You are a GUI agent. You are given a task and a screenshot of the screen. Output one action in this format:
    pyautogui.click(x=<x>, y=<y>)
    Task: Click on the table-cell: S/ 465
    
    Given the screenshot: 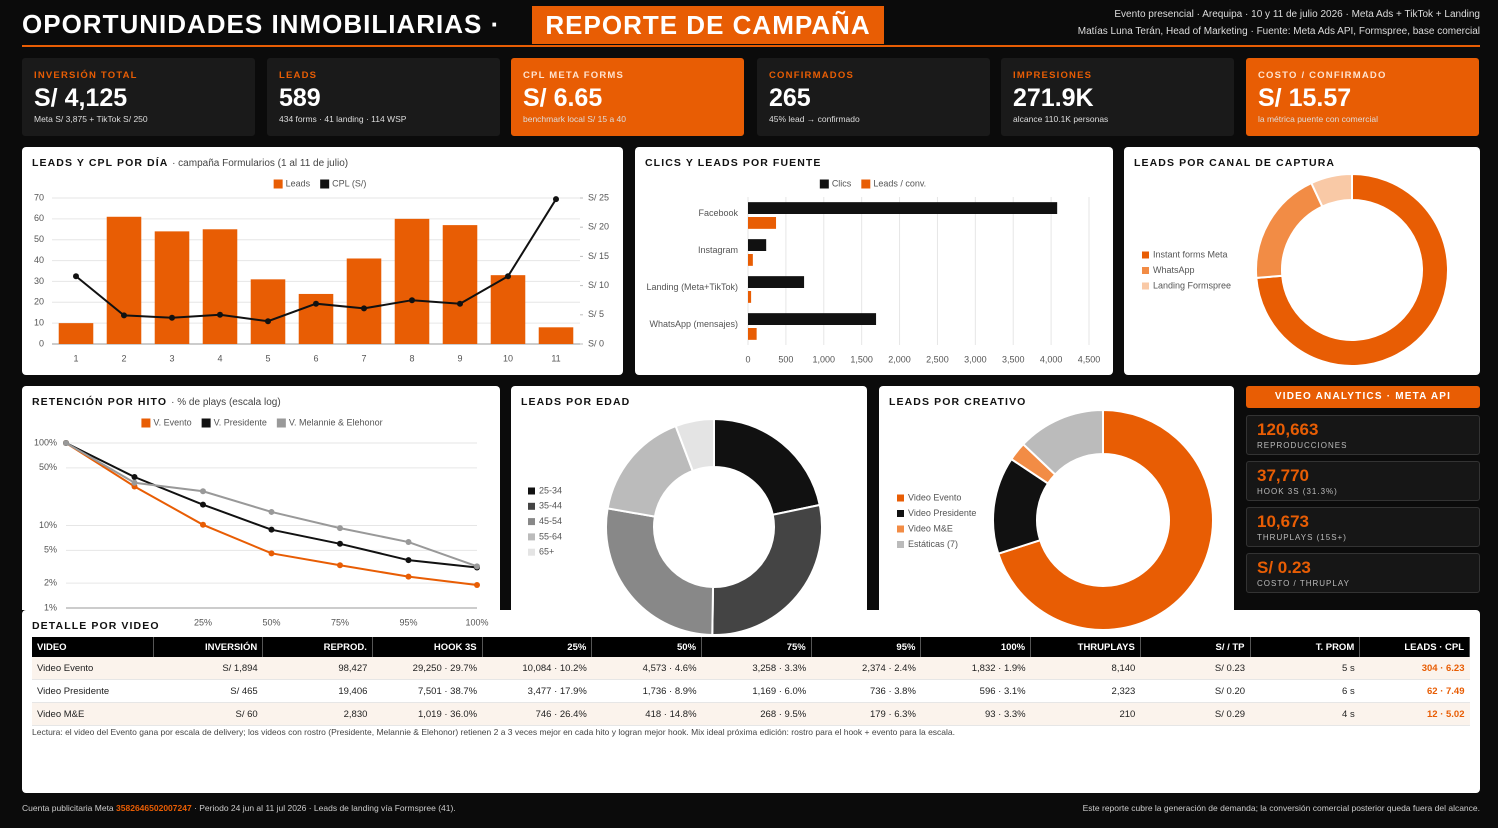 What is the action you would take?
    pyautogui.click(x=208, y=691)
    